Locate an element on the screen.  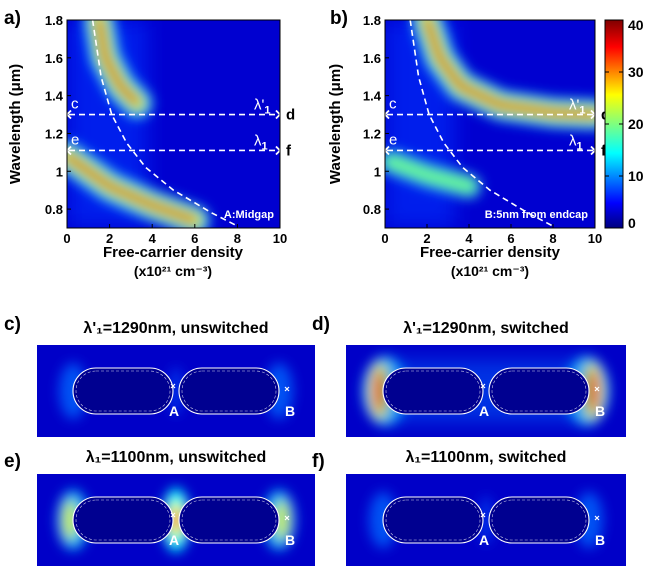
colorbar-tick-label: 10 is located at coordinates (636, 176).